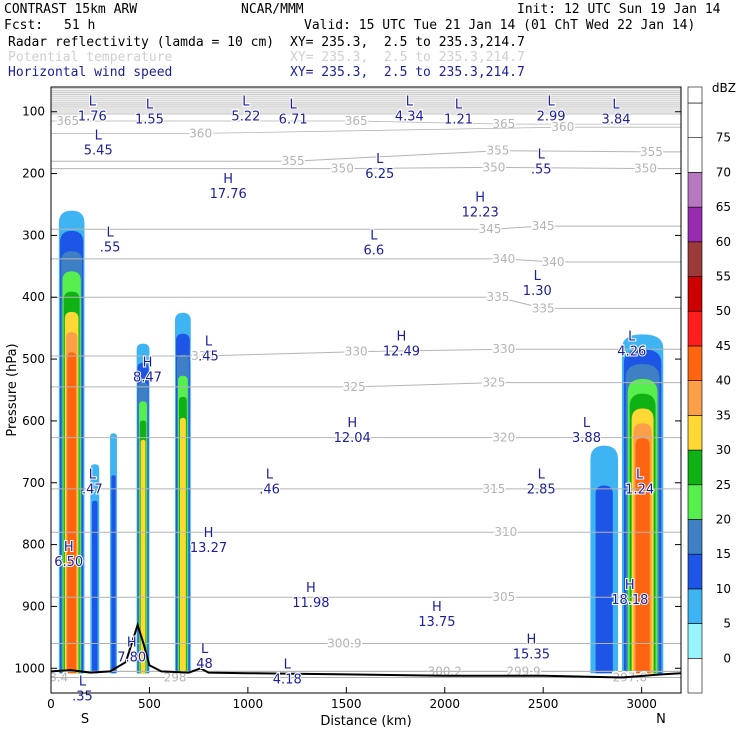 The width and height of the screenshot is (740, 740). What do you see at coordinates (661, 719) in the screenshot?
I see `x-end-label-right: N` at bounding box center [661, 719].